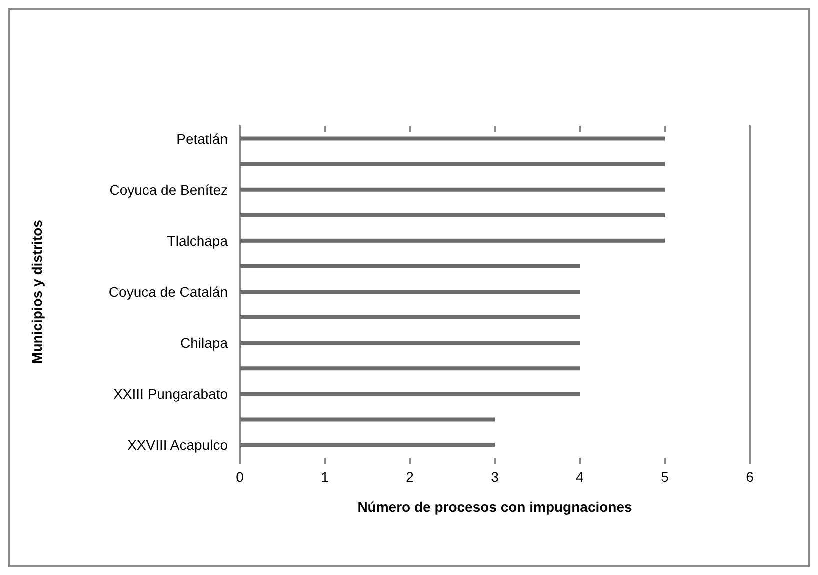 The height and width of the screenshot is (575, 818). What do you see at coordinates (410, 477) in the screenshot?
I see `x-tick-label: 2` at bounding box center [410, 477].